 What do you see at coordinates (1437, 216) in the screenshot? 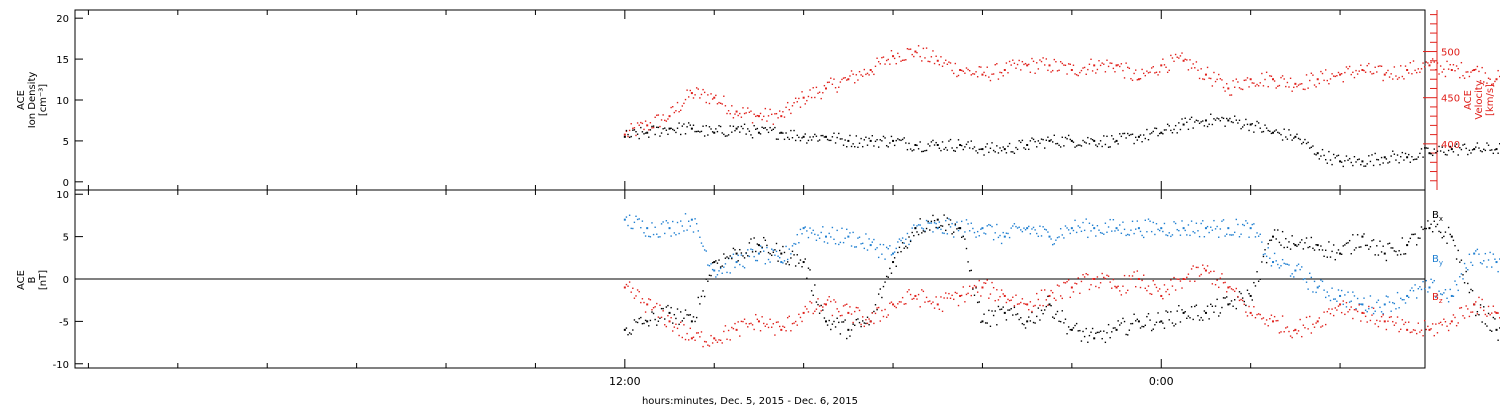
I see `legend-bx: Bx` at bounding box center [1437, 216].